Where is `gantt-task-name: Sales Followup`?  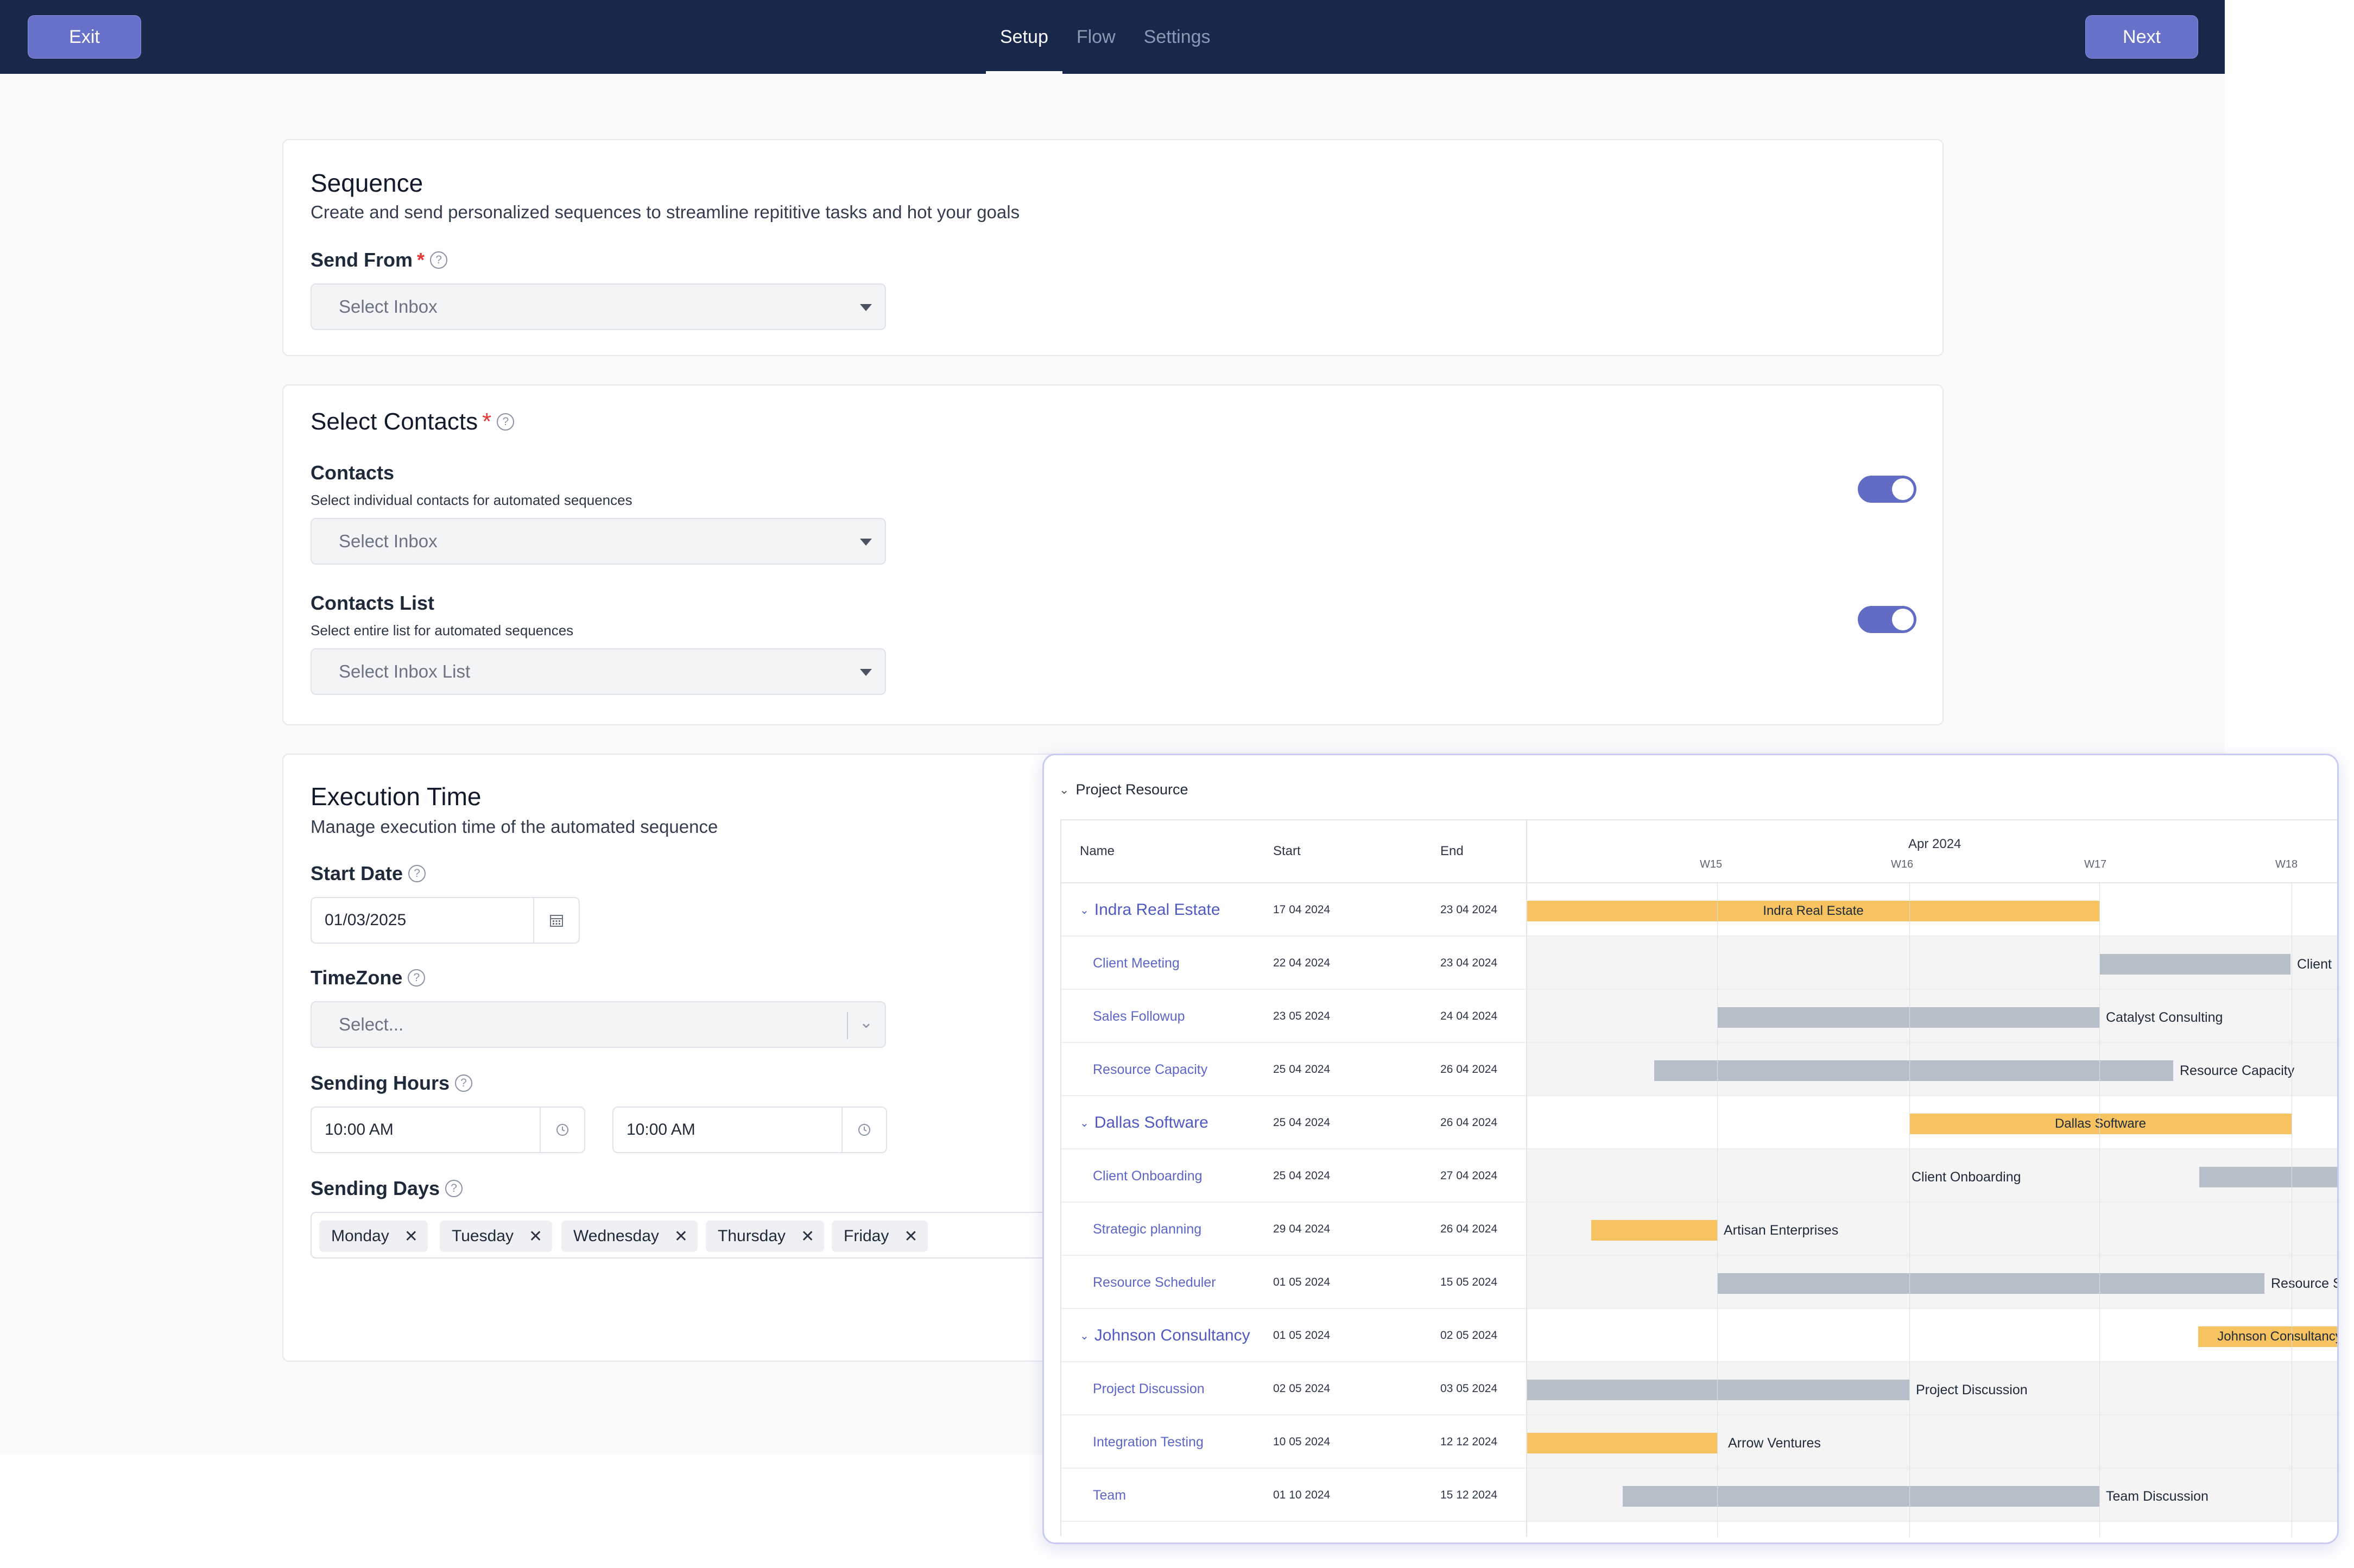 gantt-task-name: Sales Followup is located at coordinates (1139, 1016).